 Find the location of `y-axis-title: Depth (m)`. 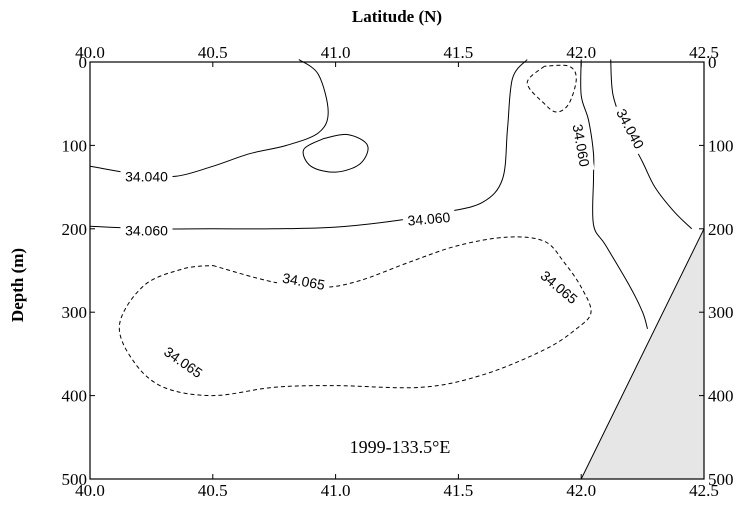

y-axis-title: Depth (m) is located at coordinates (17, 285).